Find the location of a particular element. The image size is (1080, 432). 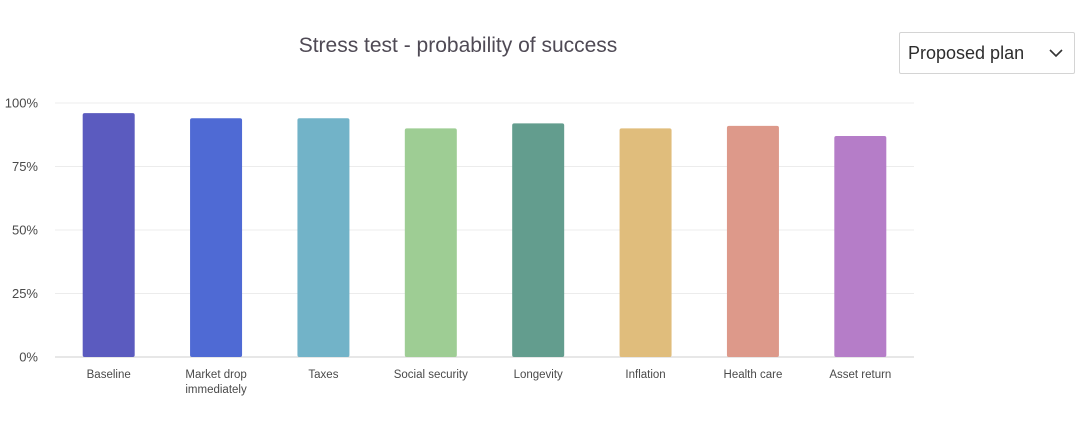

x-category-label-line: immediately is located at coordinates (216, 390).